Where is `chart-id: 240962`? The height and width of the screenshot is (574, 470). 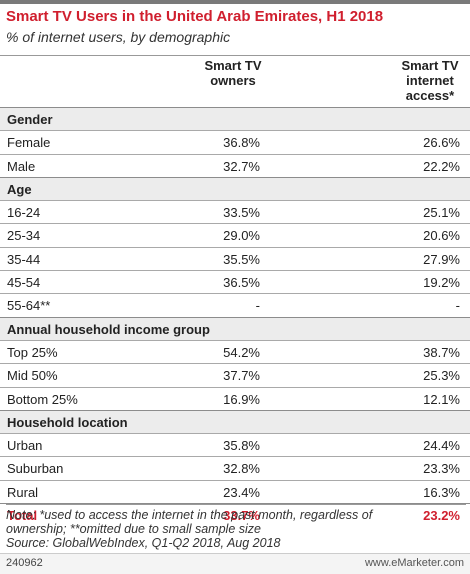
chart-id: 240962 is located at coordinates (24, 563).